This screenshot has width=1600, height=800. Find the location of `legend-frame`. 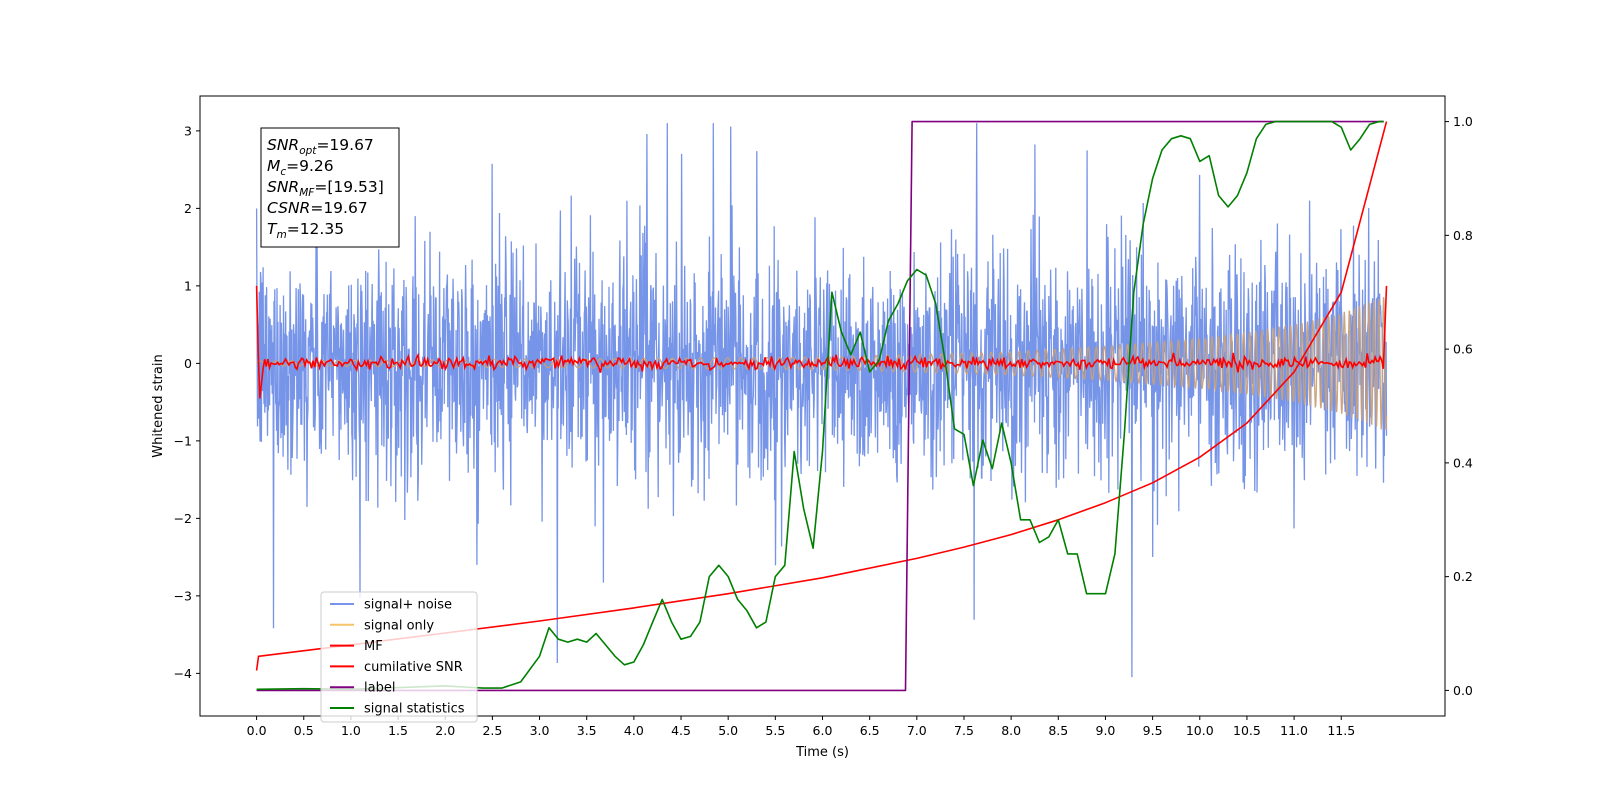

legend-frame is located at coordinates (399, 657).